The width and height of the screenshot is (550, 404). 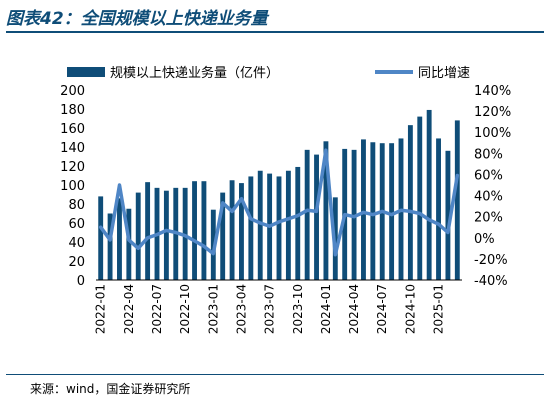 What do you see at coordinates (81, 281) in the screenshot?
I see `y-left-tick-label: 0` at bounding box center [81, 281].